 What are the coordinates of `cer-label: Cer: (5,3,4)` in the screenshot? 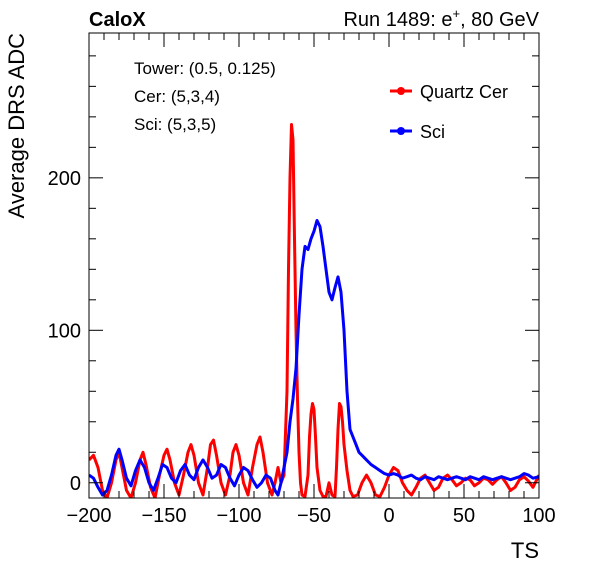 It's located at (177, 96).